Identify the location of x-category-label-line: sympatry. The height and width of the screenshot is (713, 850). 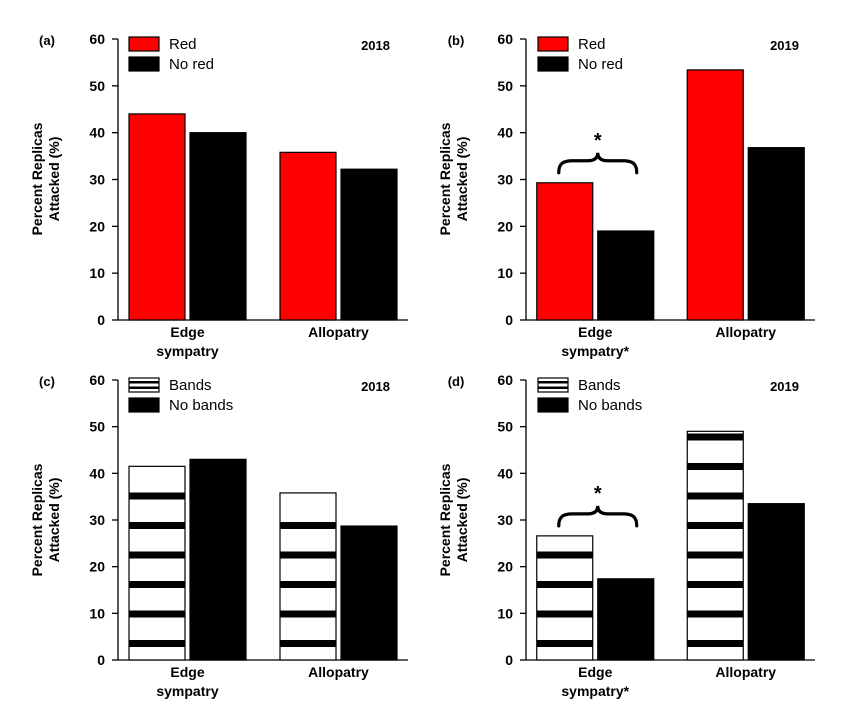
(187, 351).